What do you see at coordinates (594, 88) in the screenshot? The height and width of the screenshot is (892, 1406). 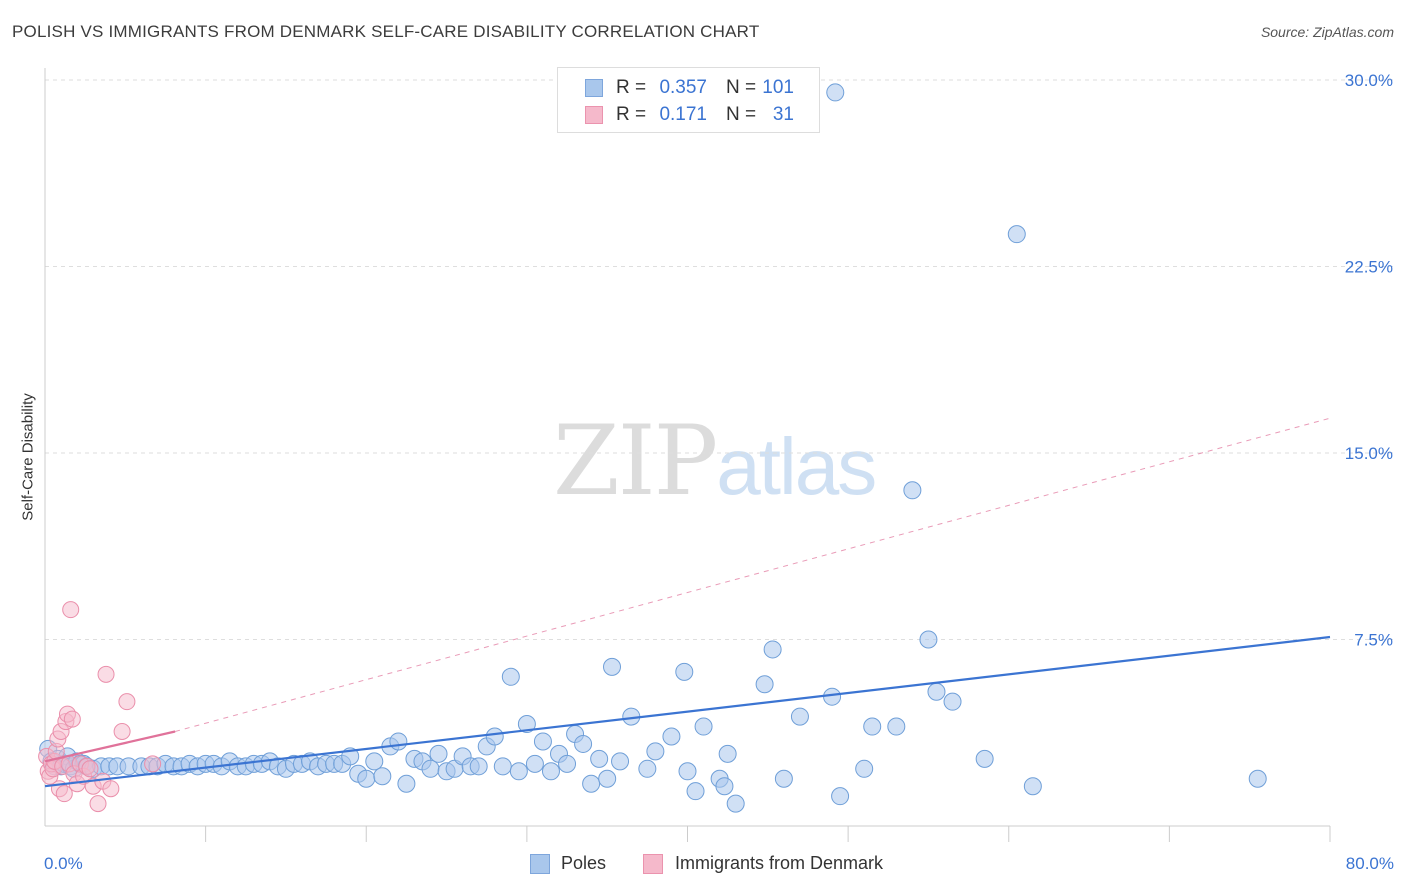 I see `legend-swatch-poles` at bounding box center [594, 88].